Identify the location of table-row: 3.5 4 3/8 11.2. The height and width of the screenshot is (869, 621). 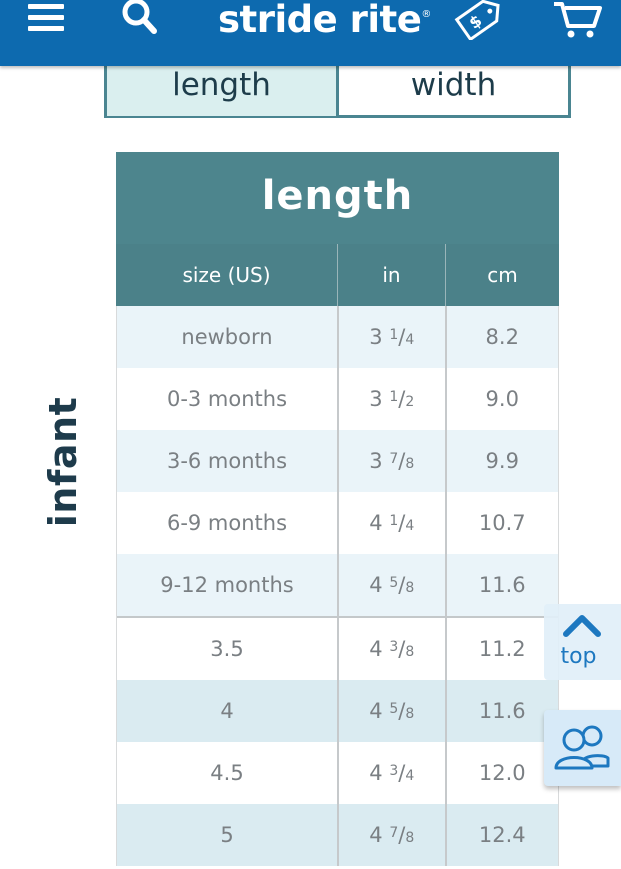
(337, 648).